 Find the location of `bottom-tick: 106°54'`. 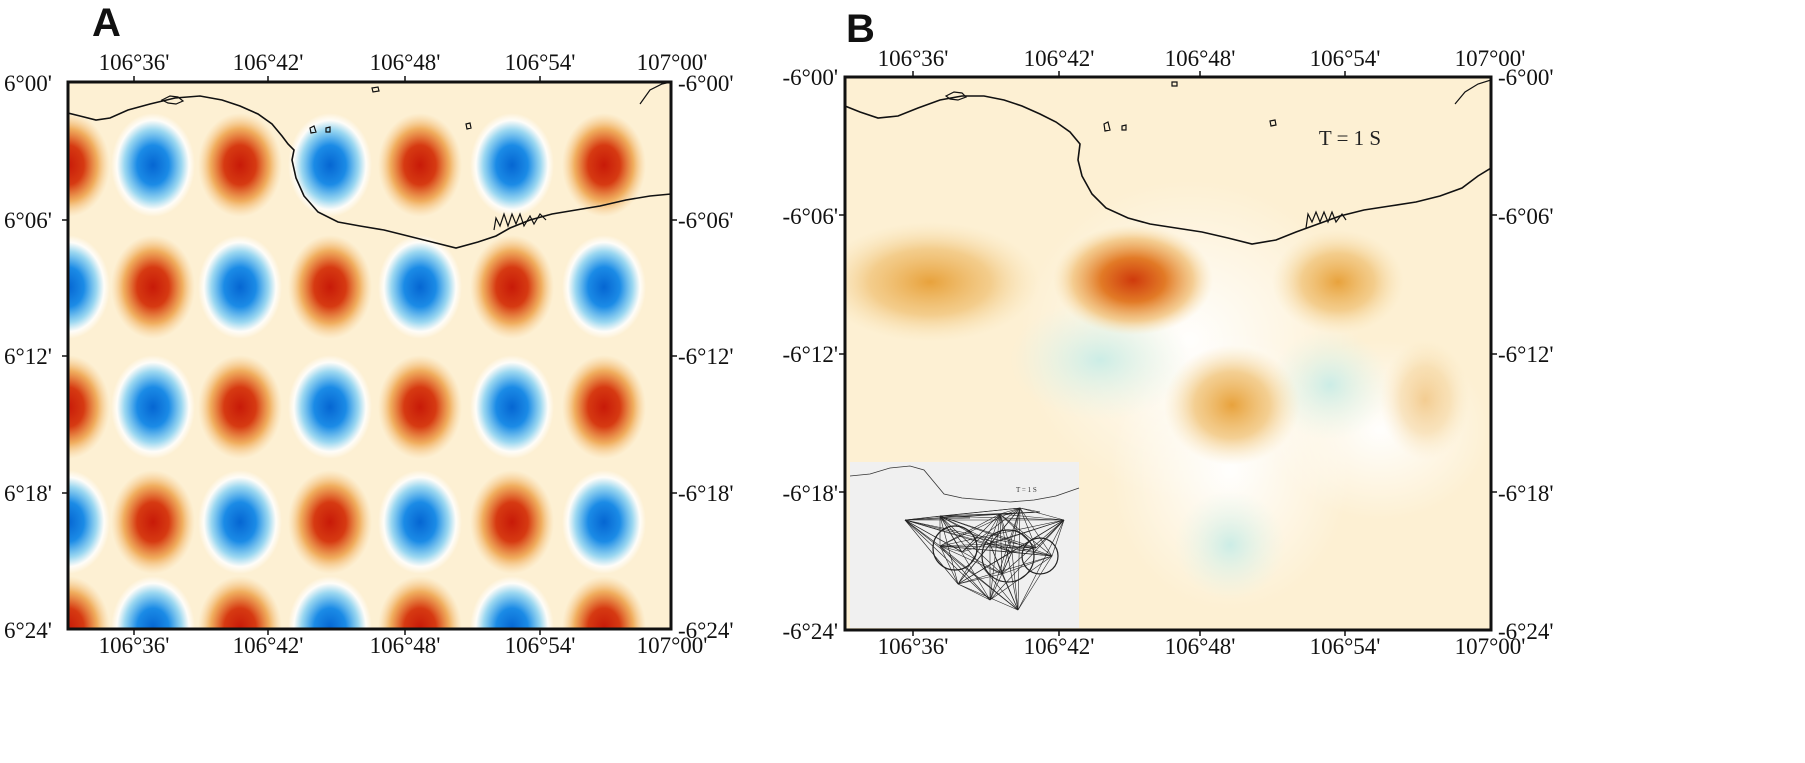

bottom-tick: 106°54' is located at coordinates (1345, 646).